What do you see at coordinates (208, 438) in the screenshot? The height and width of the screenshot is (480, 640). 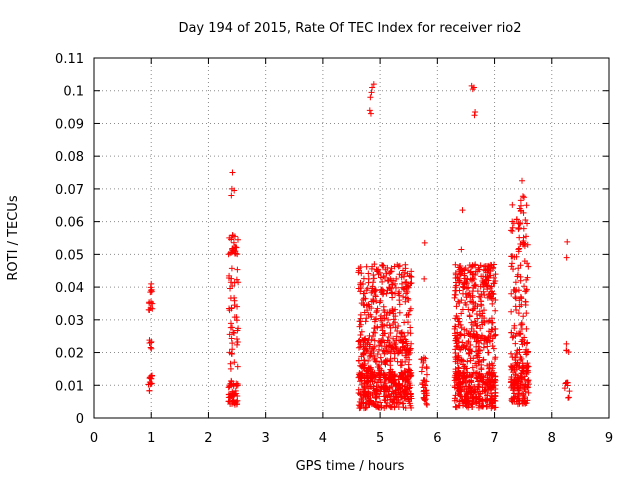 I see `x-tick-label: 2` at bounding box center [208, 438].